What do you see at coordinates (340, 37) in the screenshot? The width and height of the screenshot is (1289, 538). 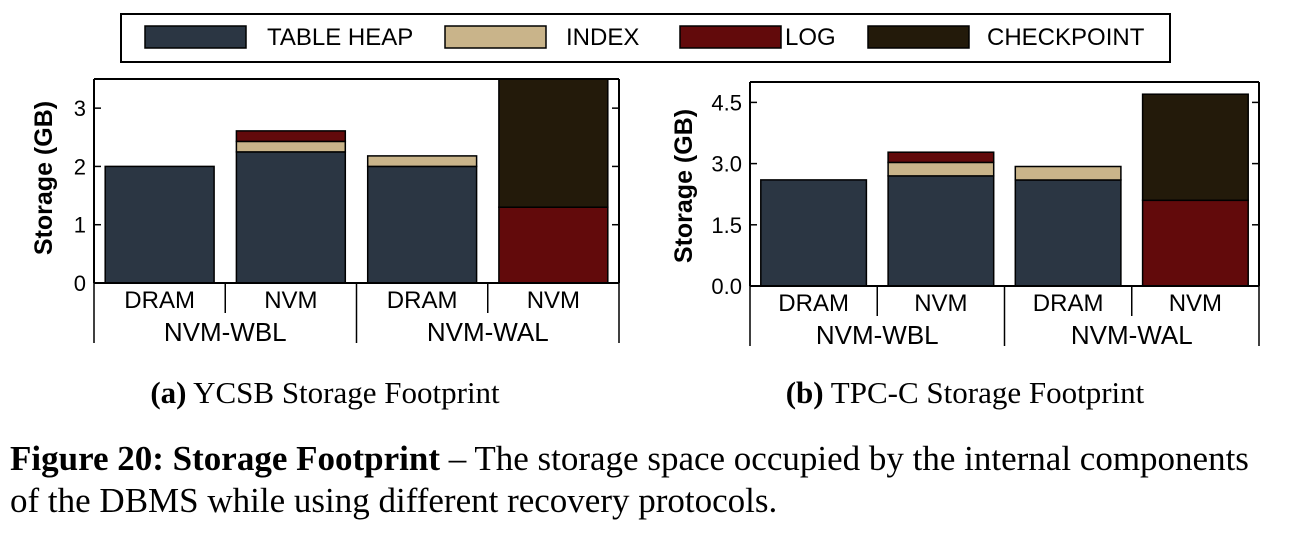 I see `legend-label: TABLE HEAP` at bounding box center [340, 37].